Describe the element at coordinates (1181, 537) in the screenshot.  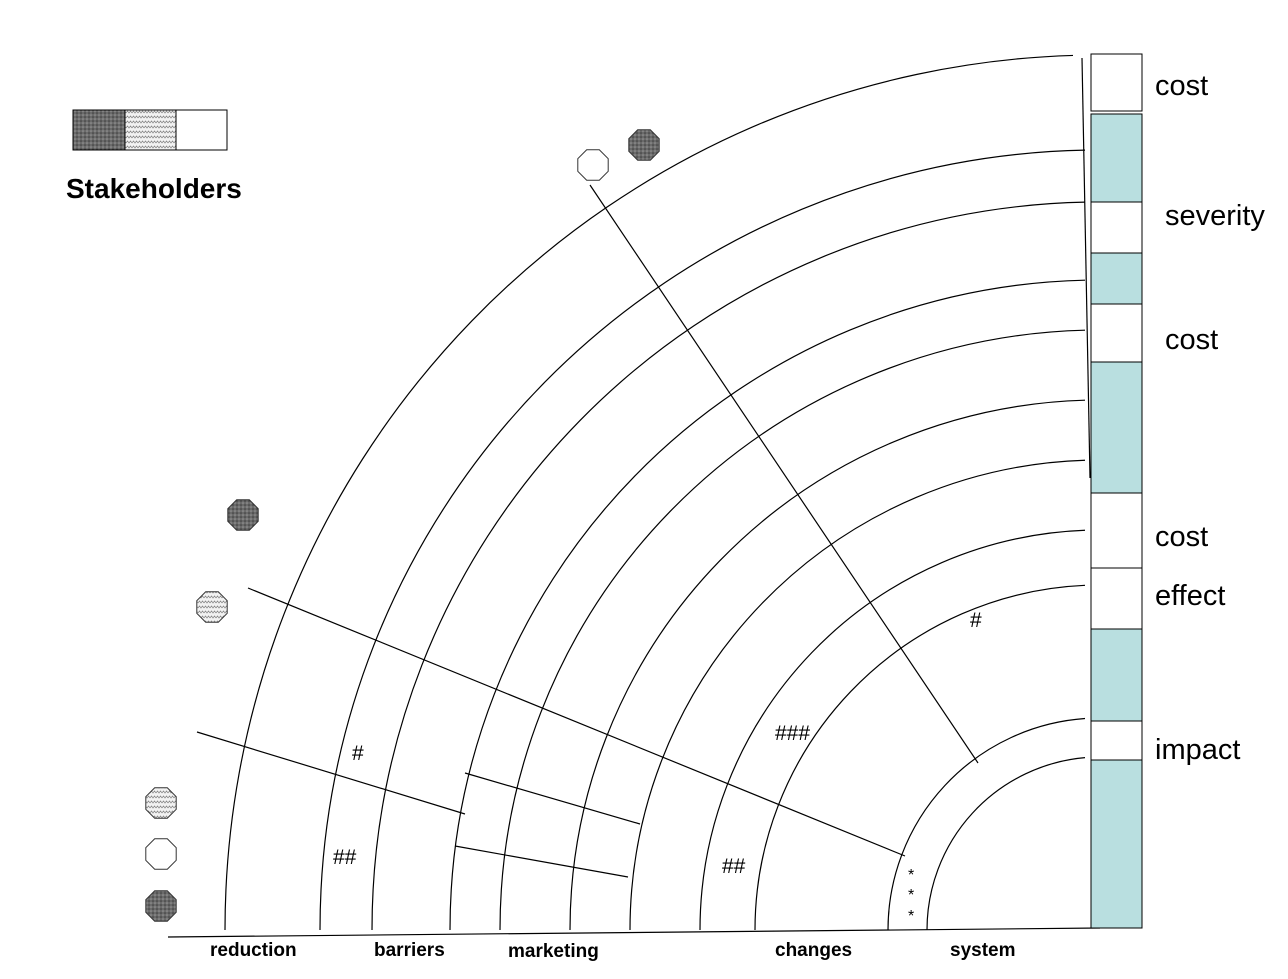
I see `right-label-cost-3: cost` at that location.